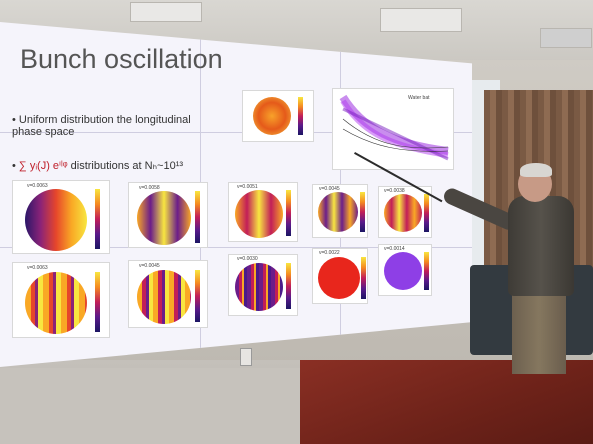 This screenshot has width=593, height=444. What do you see at coordinates (539, 331) in the screenshot?
I see `presenter-legs` at bounding box center [539, 331].